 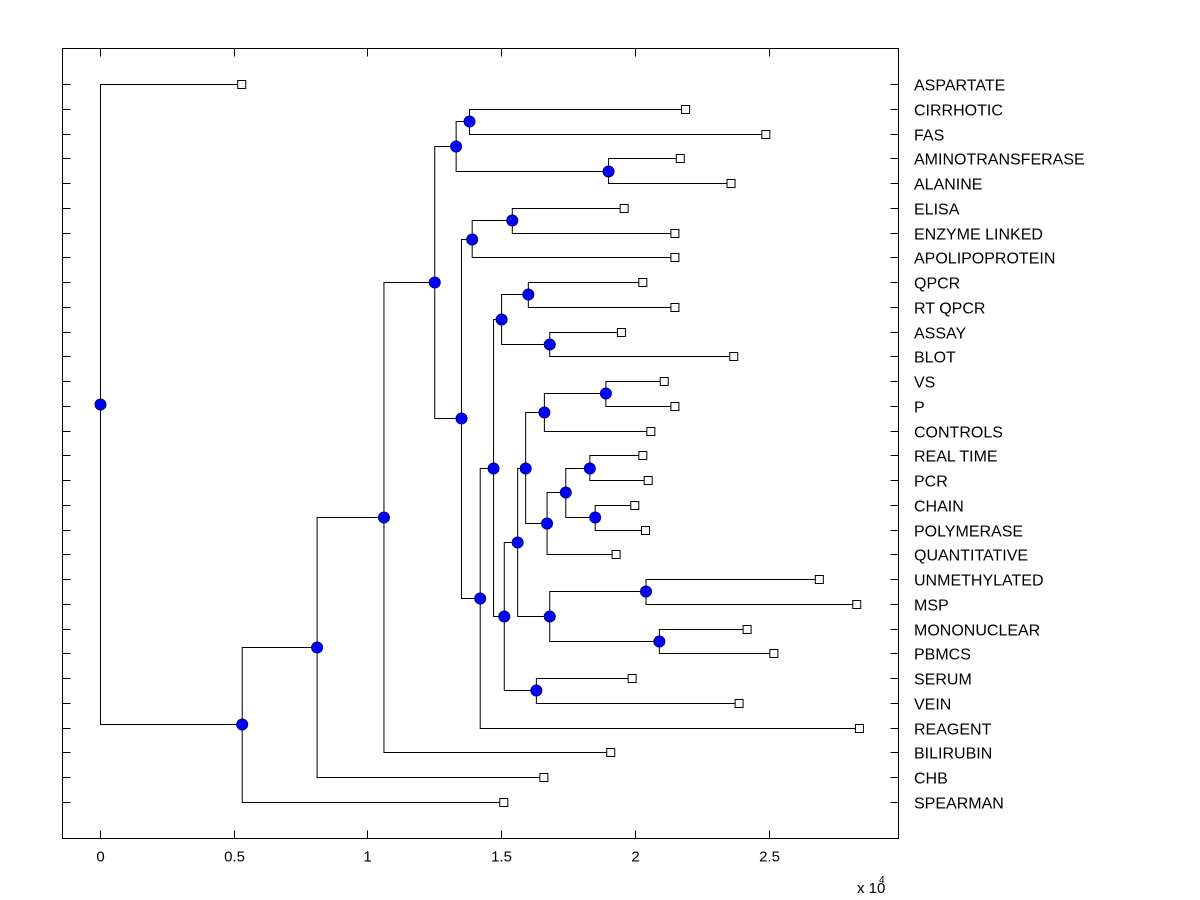 I want to click on leaf-label: RT QPCR, so click(x=949, y=309).